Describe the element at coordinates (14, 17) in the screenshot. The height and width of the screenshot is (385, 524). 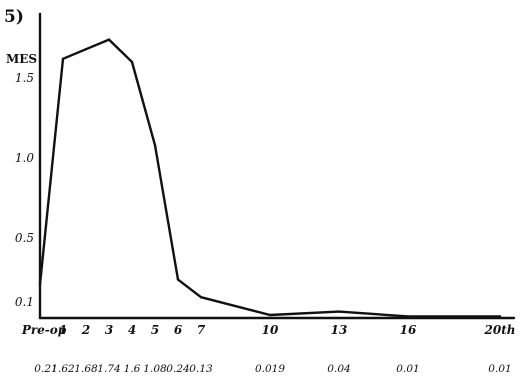
I see `panel-label: 5)` at that location.